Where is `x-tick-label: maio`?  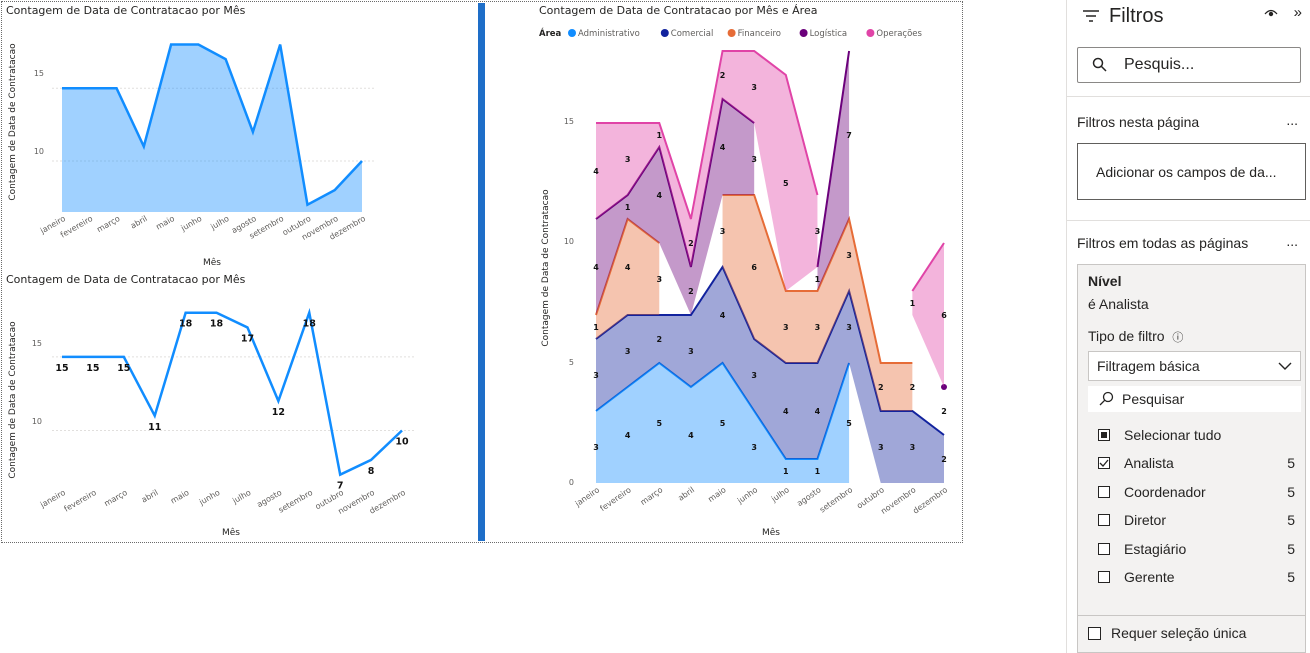 x-tick-label: maio is located at coordinates (165, 223).